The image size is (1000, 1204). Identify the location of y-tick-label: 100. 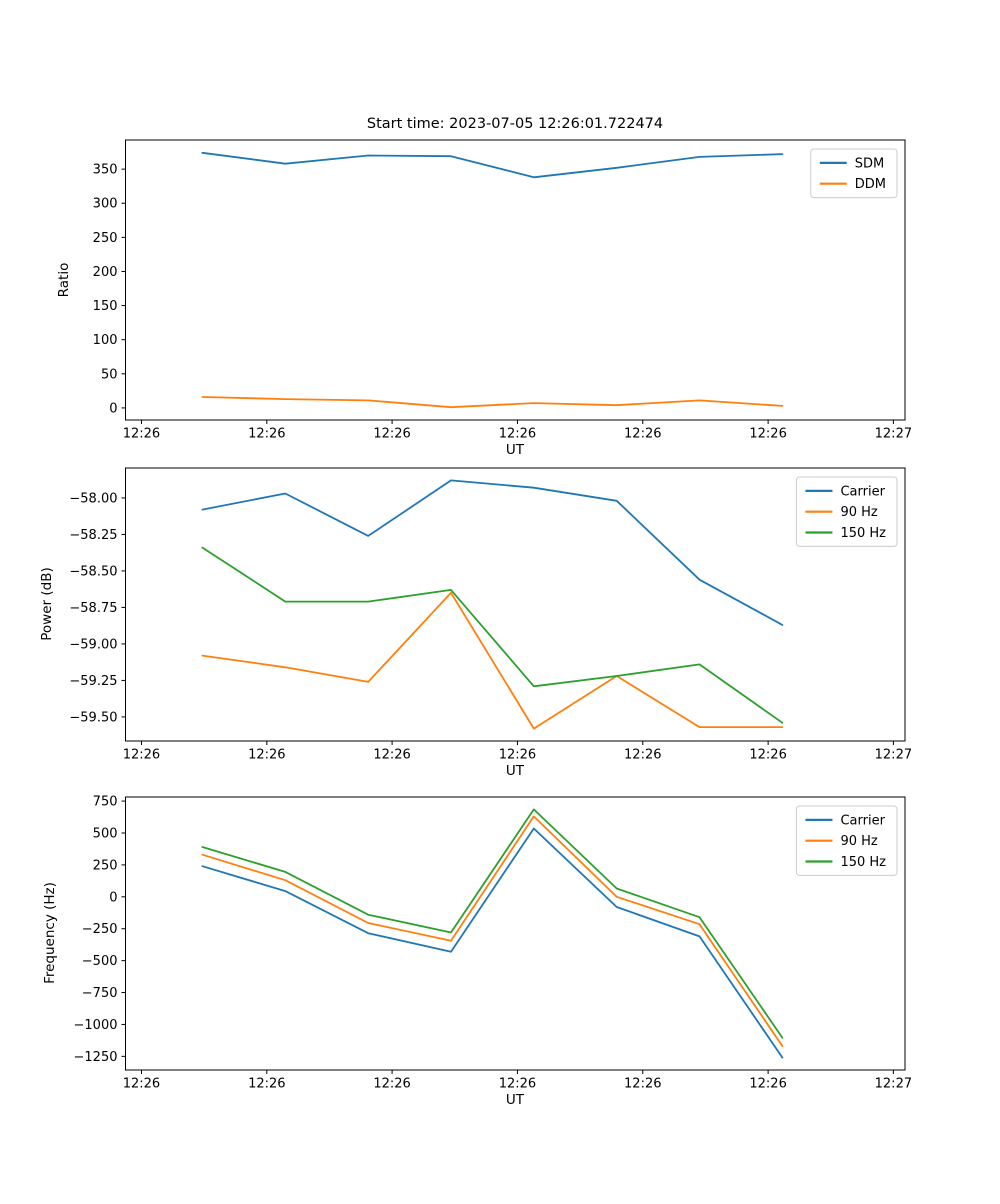
(105, 340).